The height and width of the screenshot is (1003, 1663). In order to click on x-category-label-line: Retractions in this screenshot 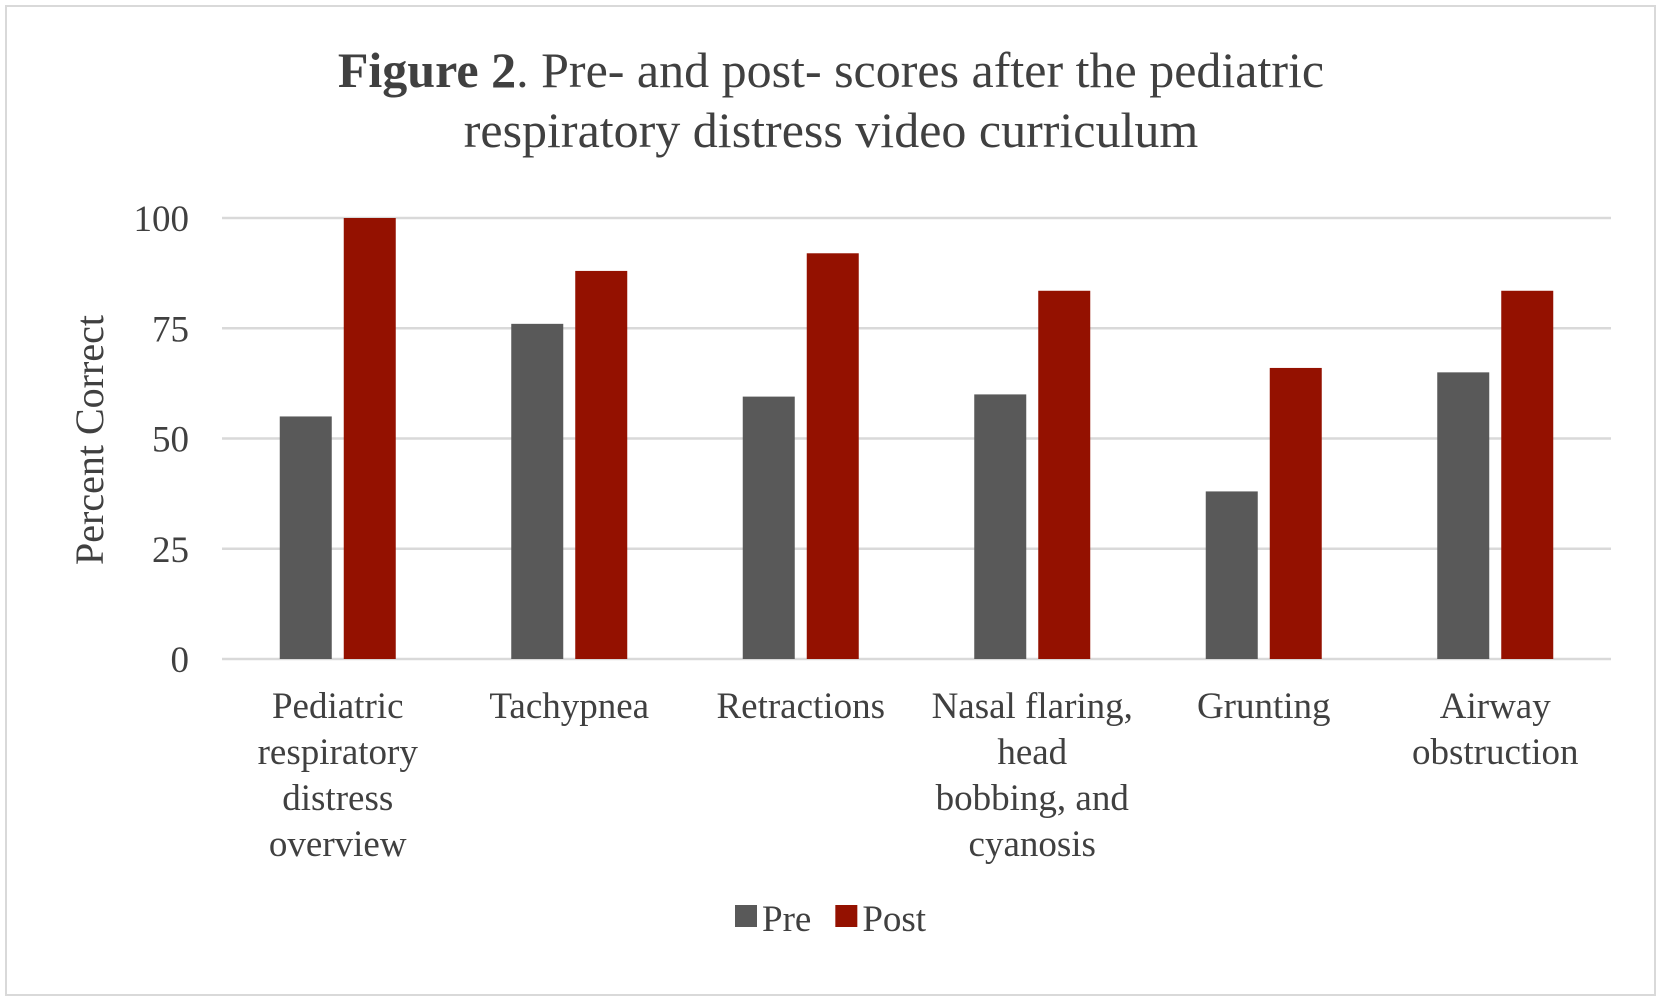, I will do `click(800, 706)`.